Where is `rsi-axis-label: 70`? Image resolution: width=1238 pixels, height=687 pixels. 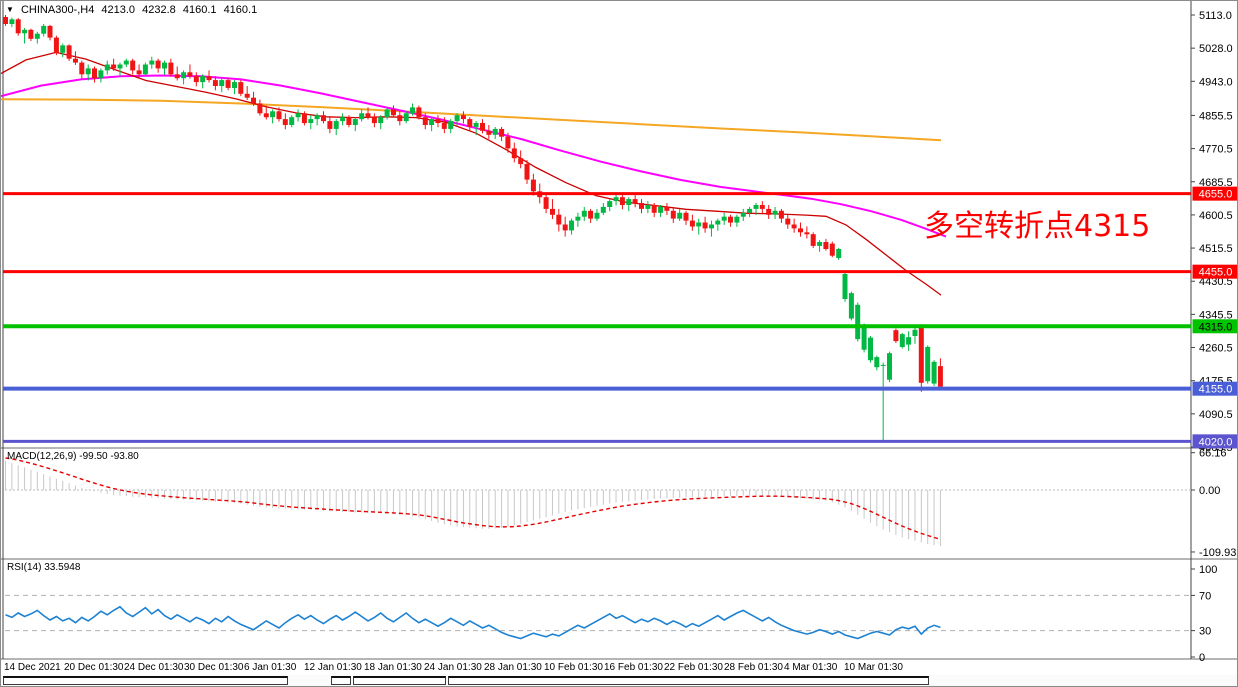
rsi-axis-label: 70 is located at coordinates (1205, 596).